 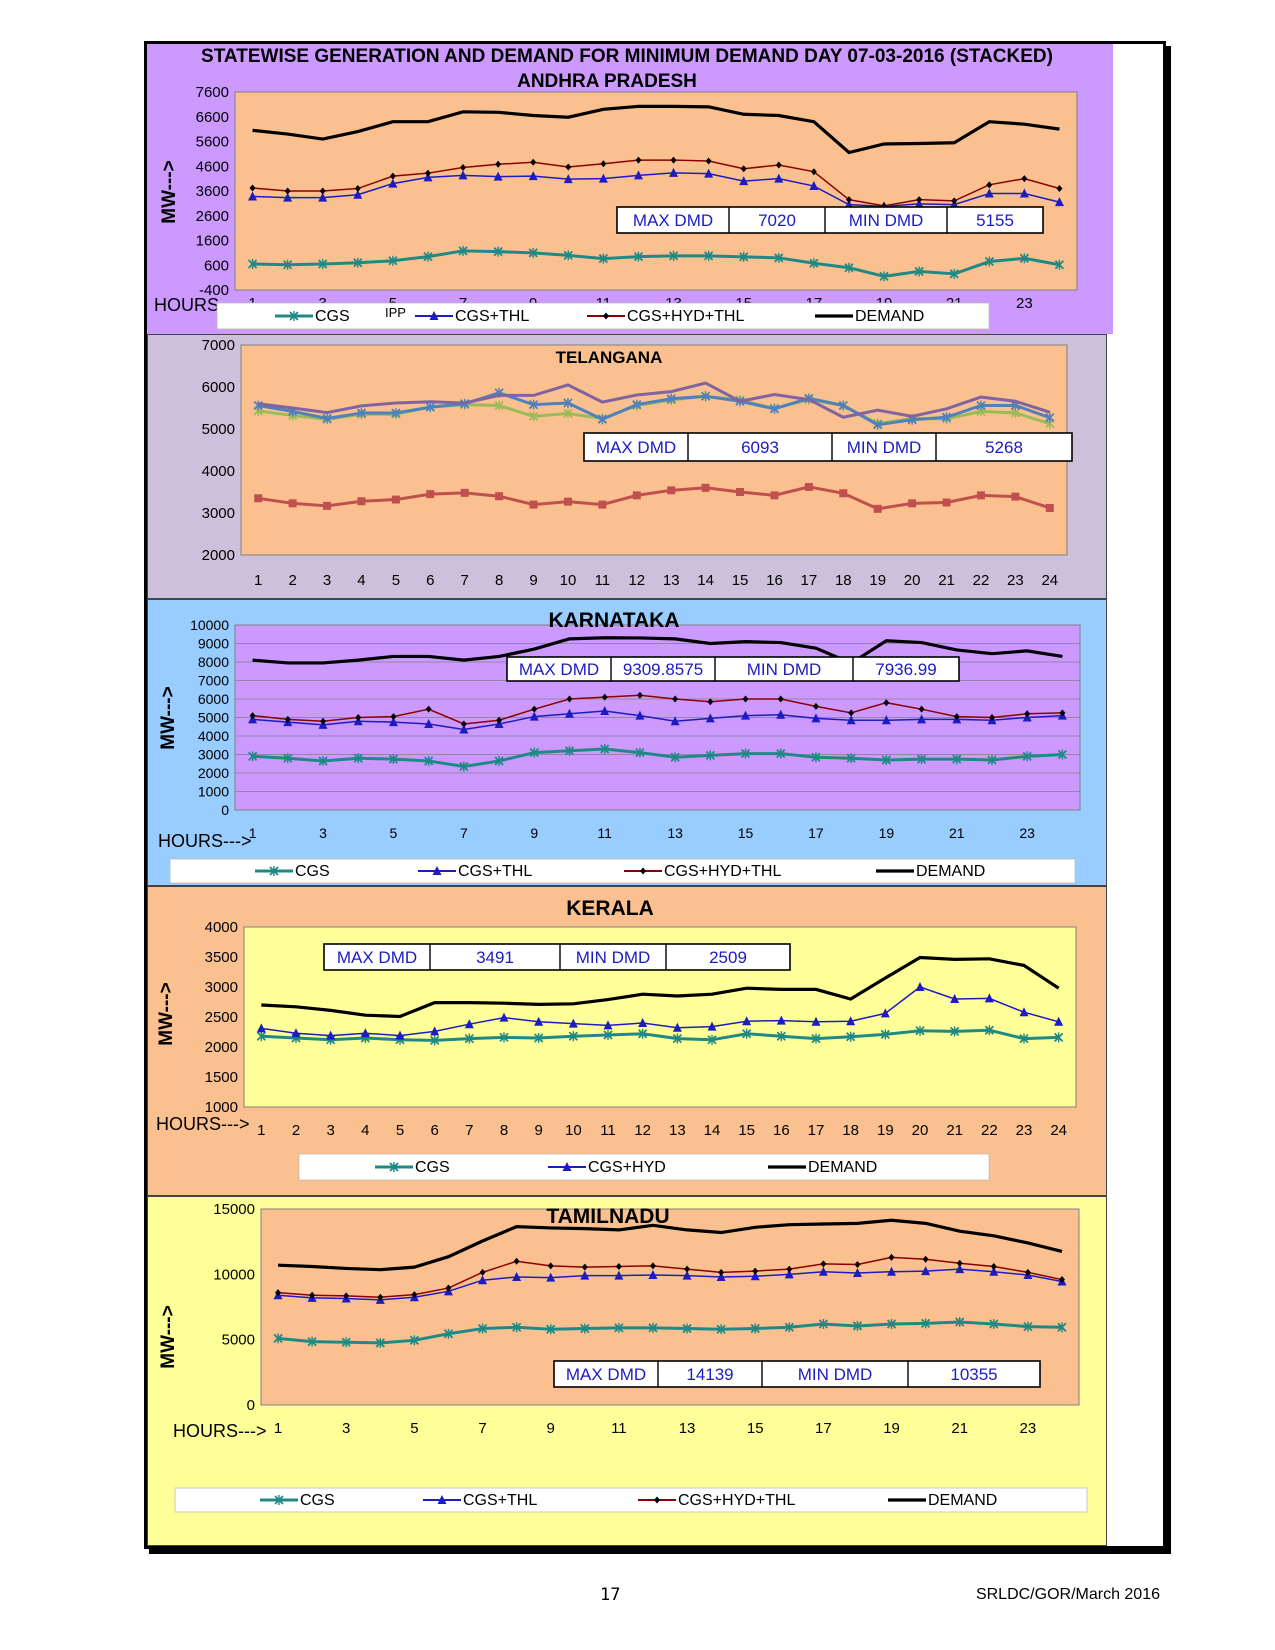 I want to click on legend-marker-cgs-hyd-thl, so click(x=657, y=1500).